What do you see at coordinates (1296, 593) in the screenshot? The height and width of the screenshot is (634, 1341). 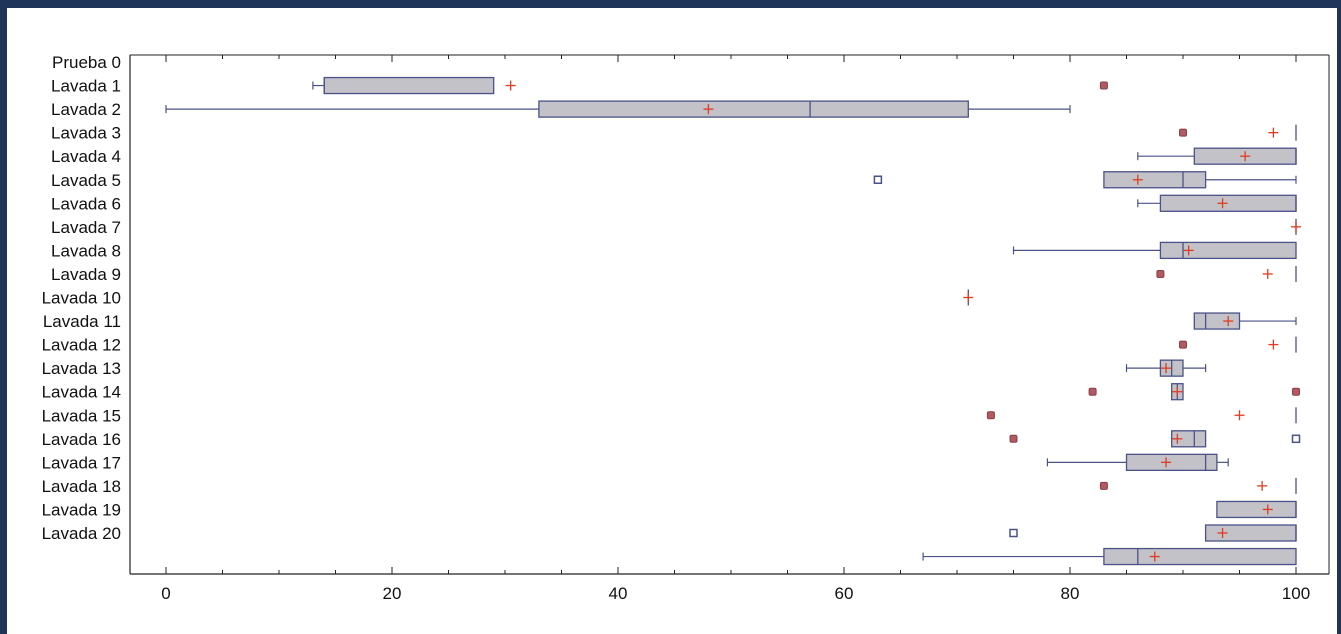 I see `x-tick-label: 100` at bounding box center [1296, 593].